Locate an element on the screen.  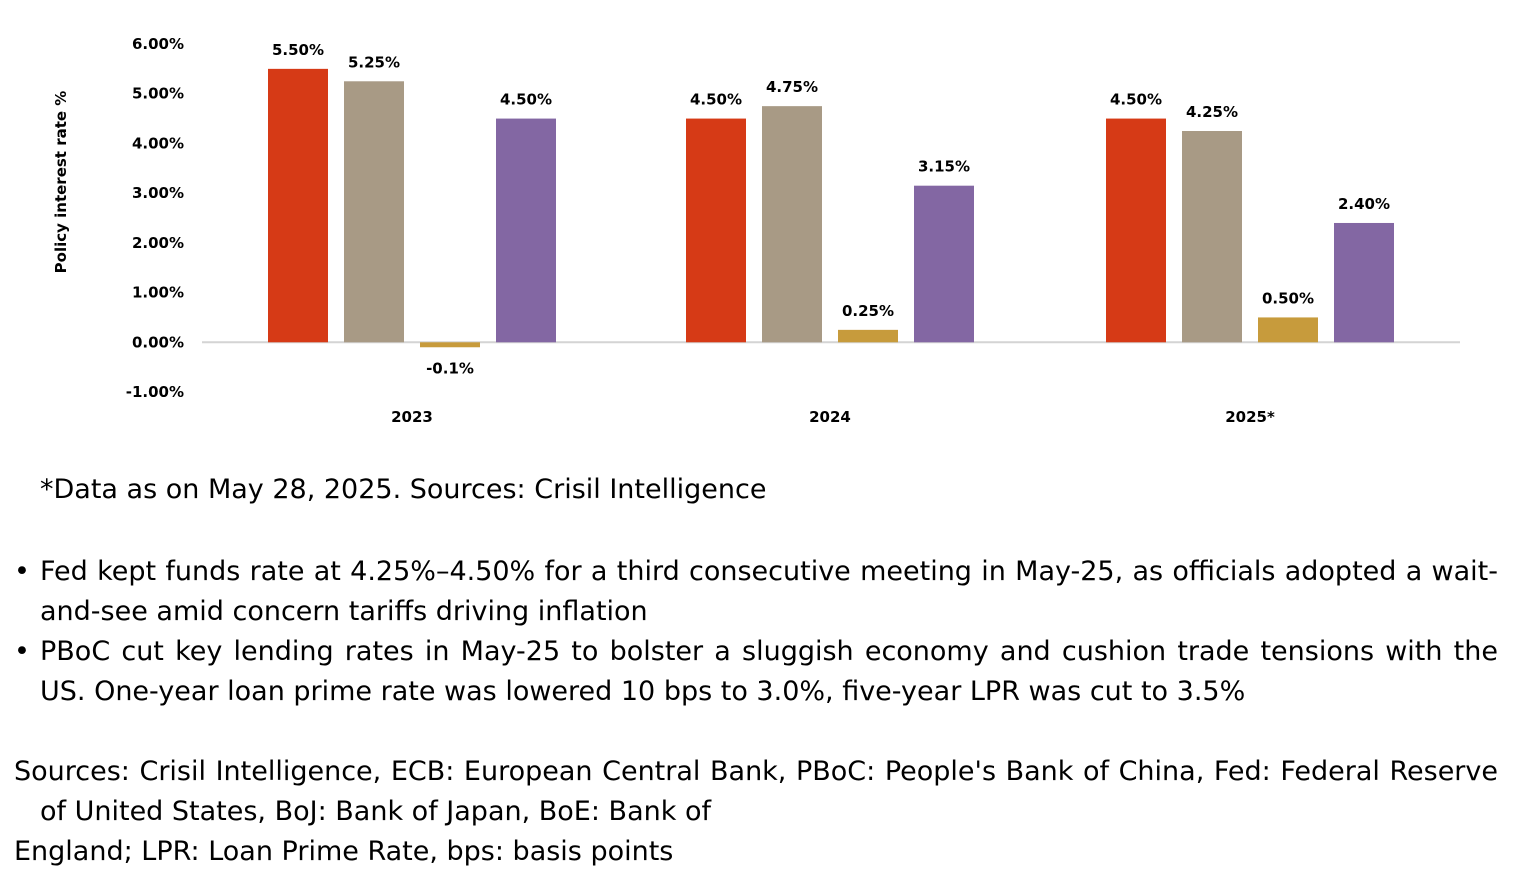
x-axis: 2023 2024 2025* is located at coordinates (833, 417).